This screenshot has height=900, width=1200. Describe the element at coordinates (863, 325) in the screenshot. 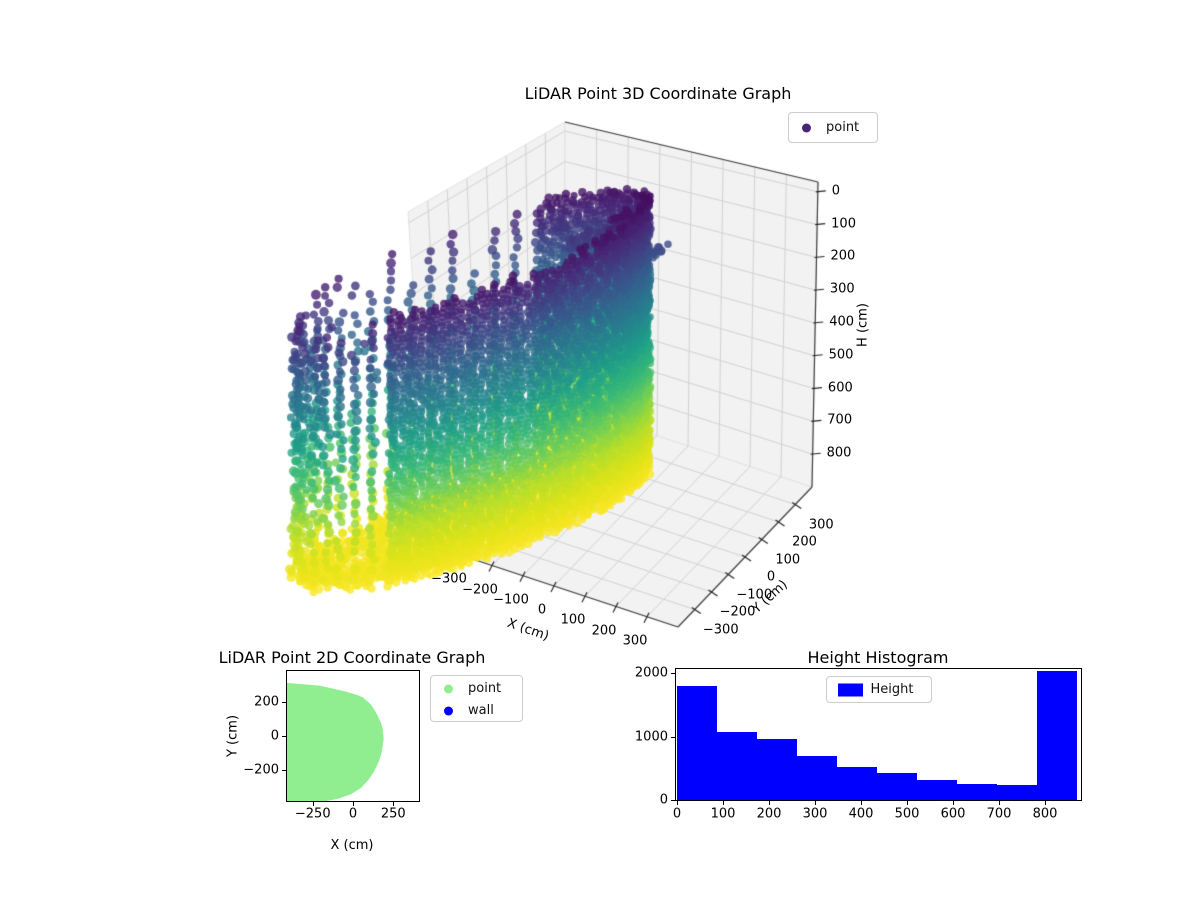

I see `plot3d-zlabel: H (cm)` at that location.